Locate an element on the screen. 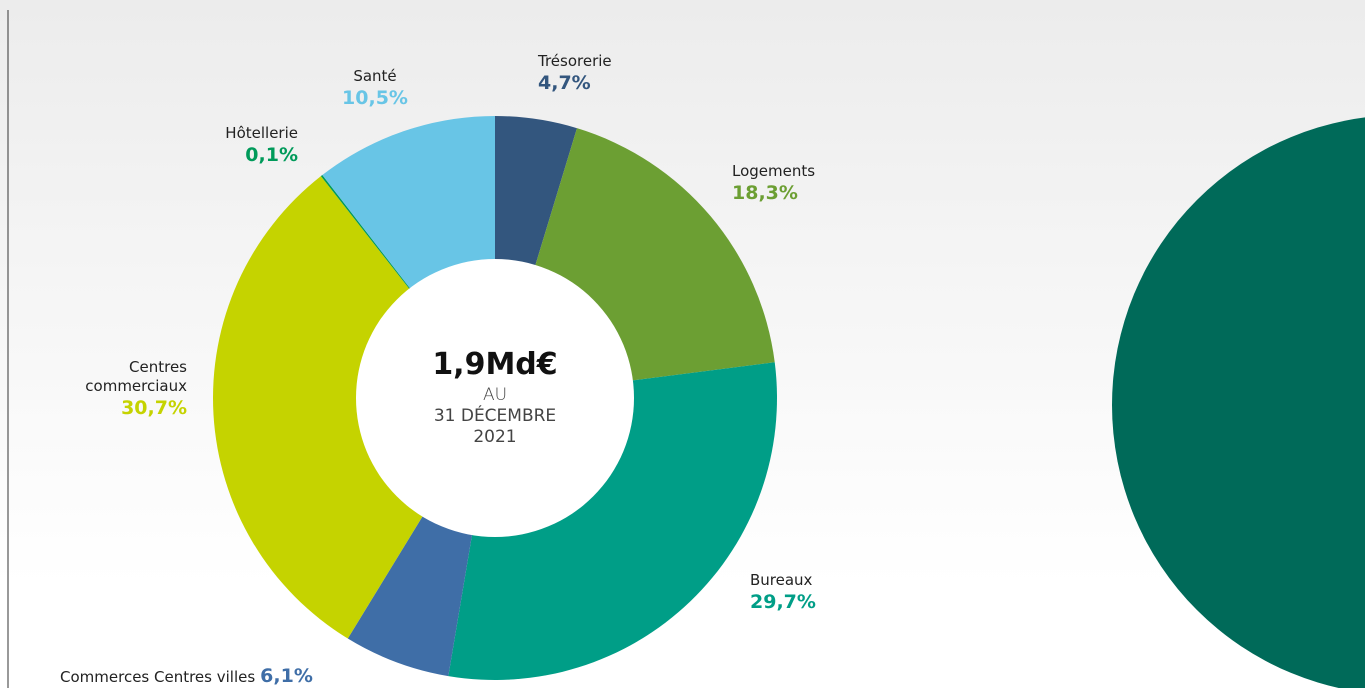  category-name: Trésorerie is located at coordinates (575, 61).